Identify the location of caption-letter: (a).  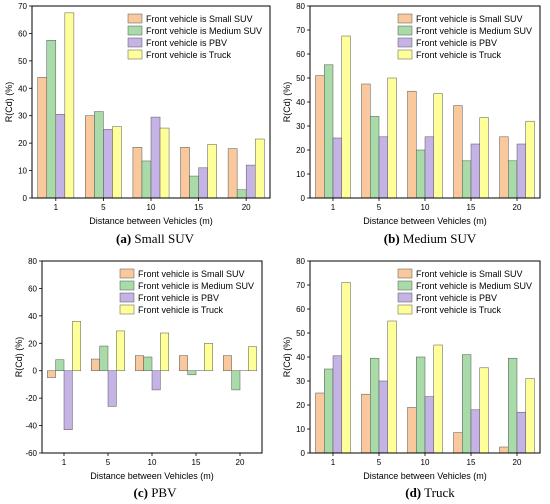
(123, 238).